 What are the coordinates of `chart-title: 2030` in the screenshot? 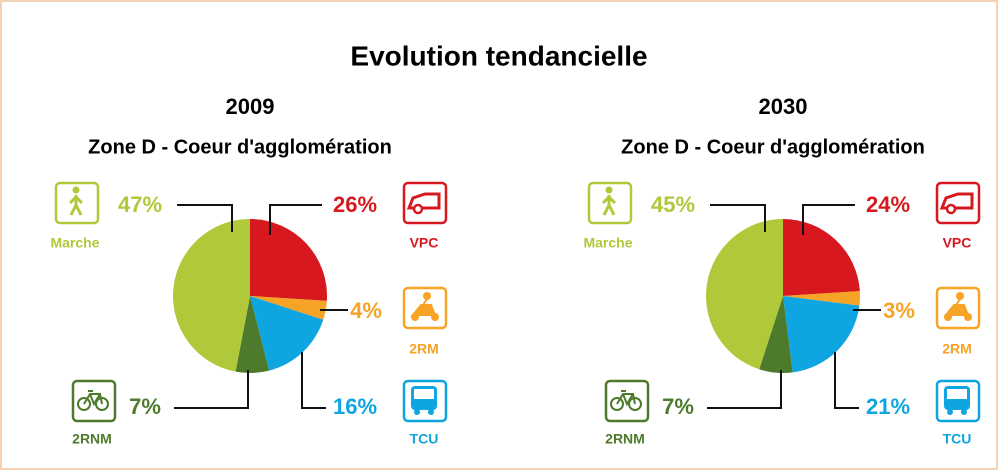 It's located at (783, 106).